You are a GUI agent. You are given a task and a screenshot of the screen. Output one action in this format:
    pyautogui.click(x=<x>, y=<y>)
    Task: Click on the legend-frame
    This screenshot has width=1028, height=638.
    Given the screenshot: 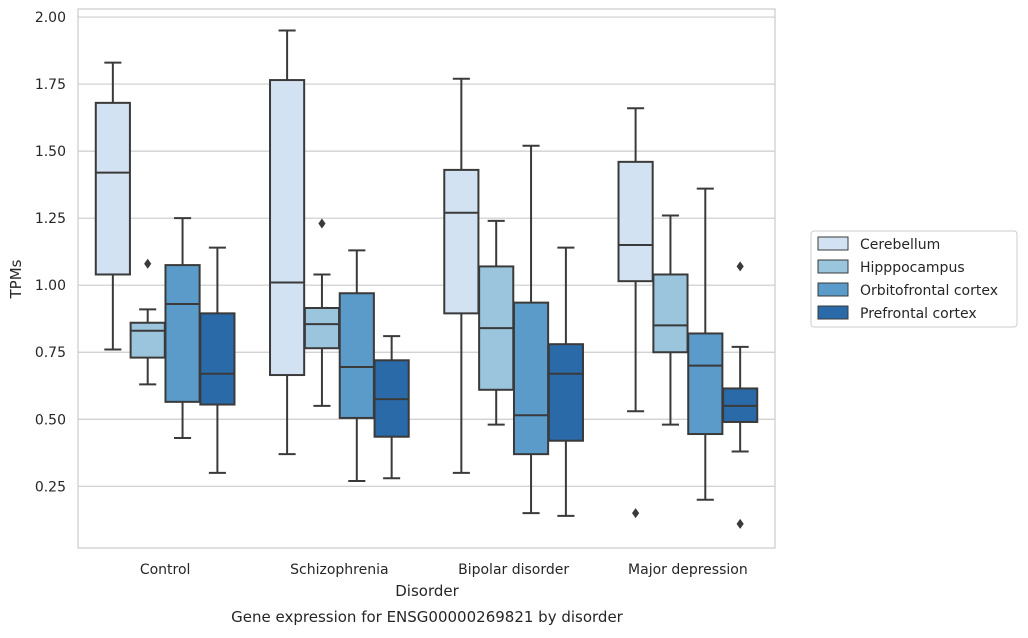 What is the action you would take?
    pyautogui.click(x=914, y=279)
    